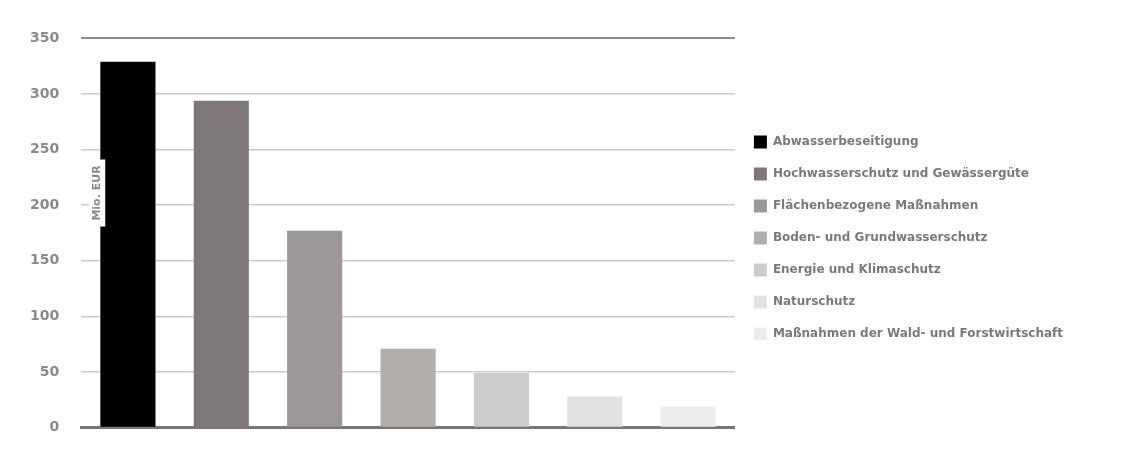 Image resolution: width=1135 pixels, height=466 pixels. I want to click on y-tick-label: 150, so click(44, 259).